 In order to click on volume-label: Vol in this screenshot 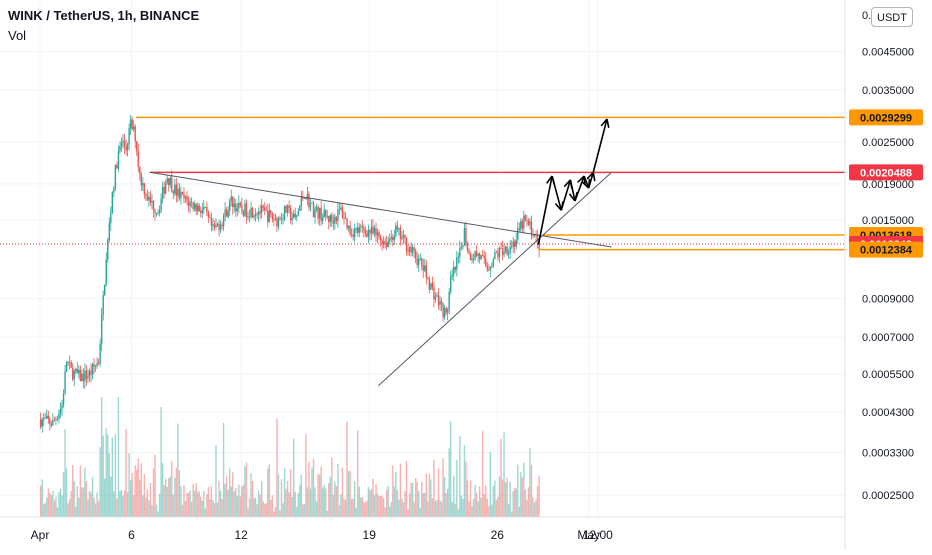, I will do `click(17, 35)`.